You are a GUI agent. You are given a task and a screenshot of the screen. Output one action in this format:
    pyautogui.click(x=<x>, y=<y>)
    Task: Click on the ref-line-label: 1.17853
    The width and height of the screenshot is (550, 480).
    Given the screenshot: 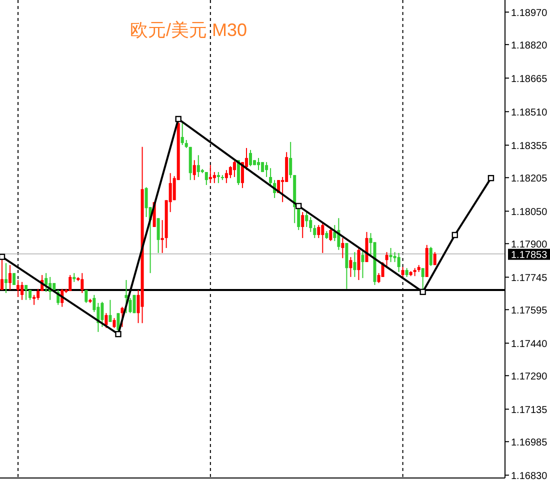 What is the action you would take?
    pyautogui.click(x=529, y=255)
    